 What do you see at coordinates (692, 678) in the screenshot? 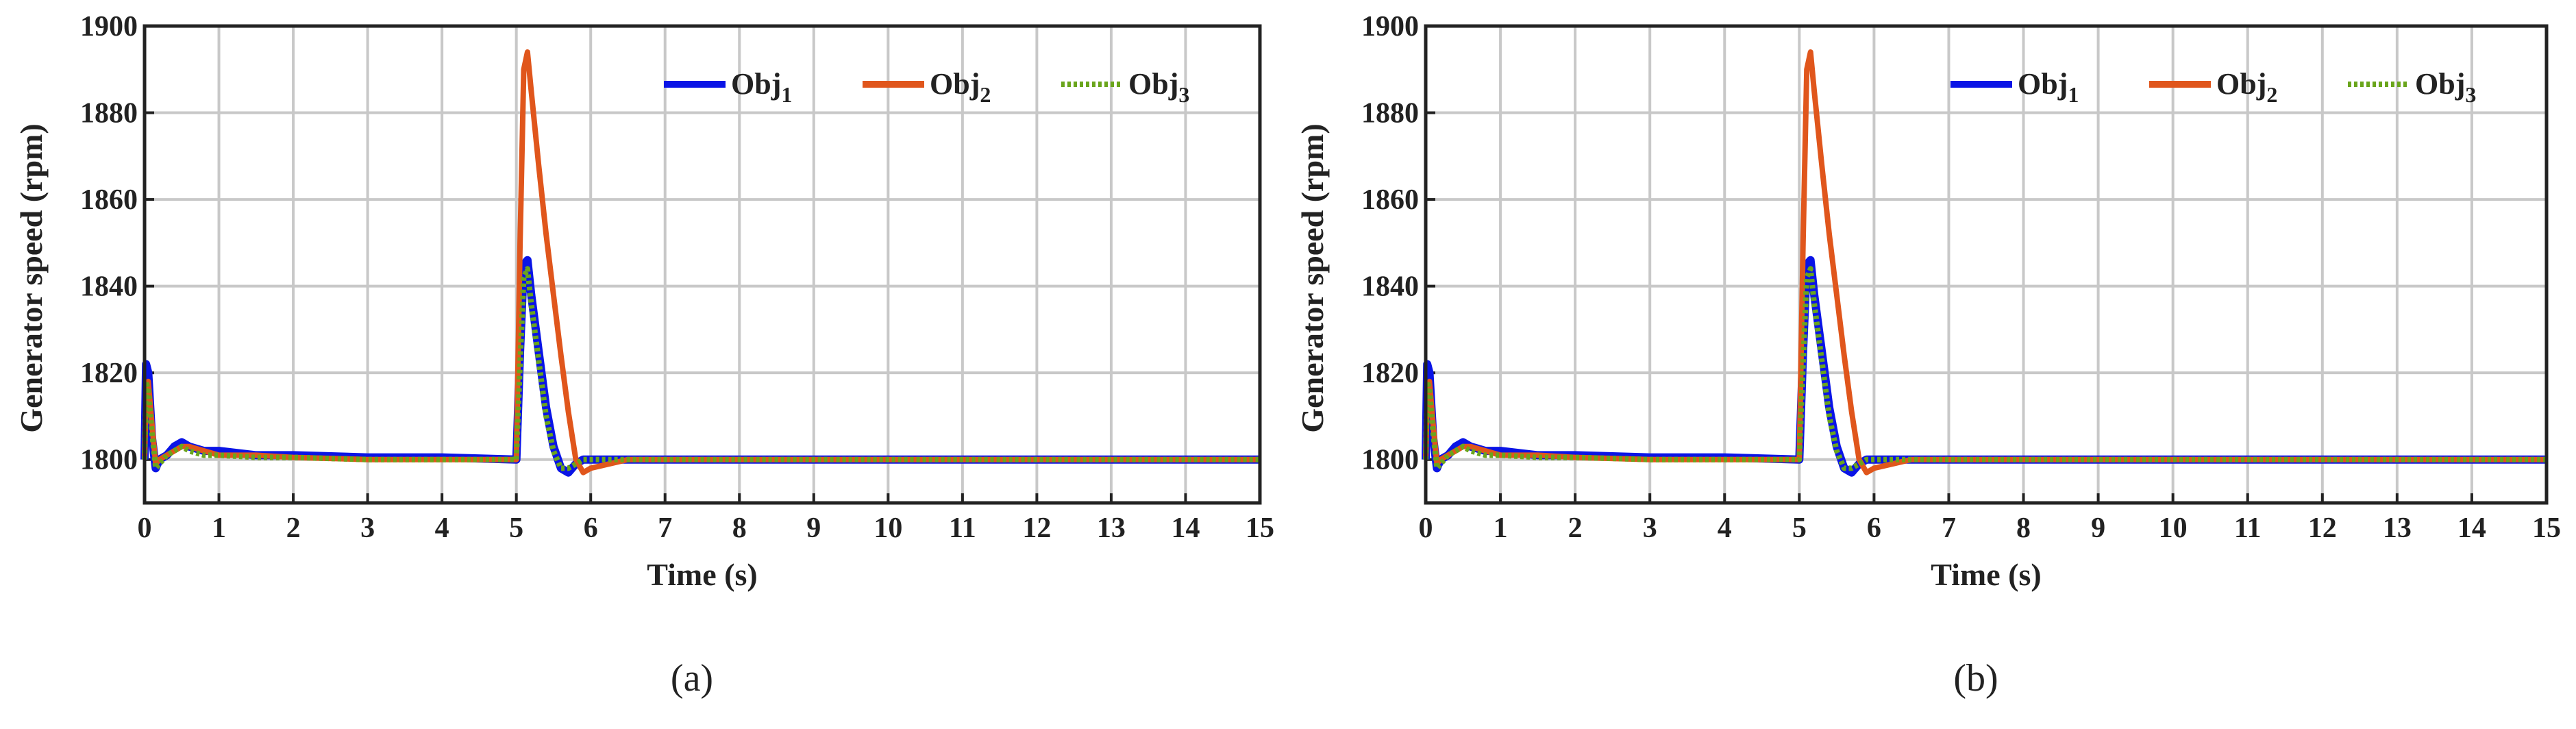
I see `caption: (a)` at bounding box center [692, 678].